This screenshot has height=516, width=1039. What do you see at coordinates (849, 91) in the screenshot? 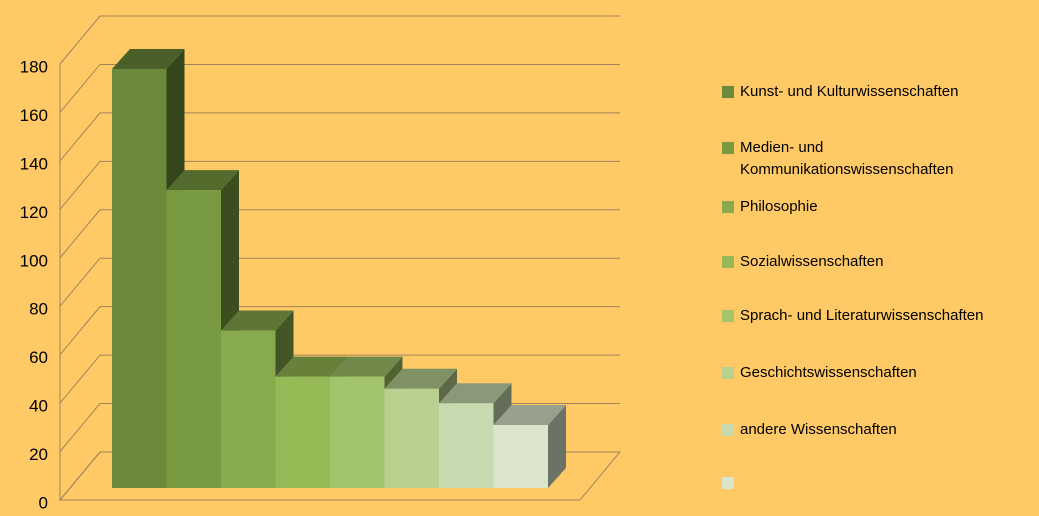
I see `legend-label: Kunst- und Kulturwissenschaften` at bounding box center [849, 91].